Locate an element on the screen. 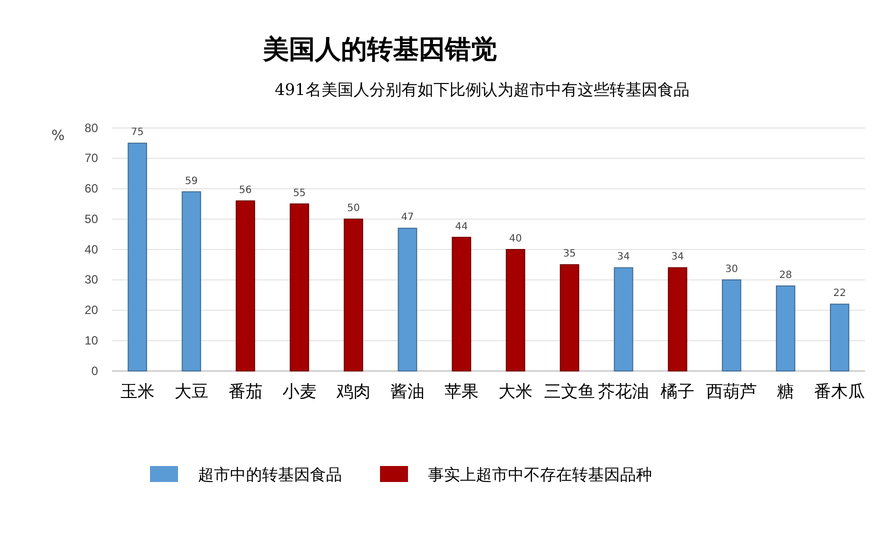  x-tick-label: 大豆 is located at coordinates (191, 392).